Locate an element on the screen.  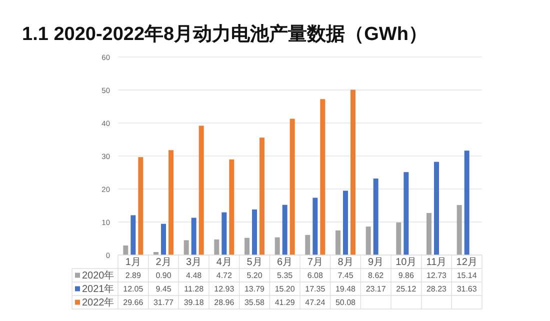
legend-label: 2021年 is located at coordinates (98, 289).